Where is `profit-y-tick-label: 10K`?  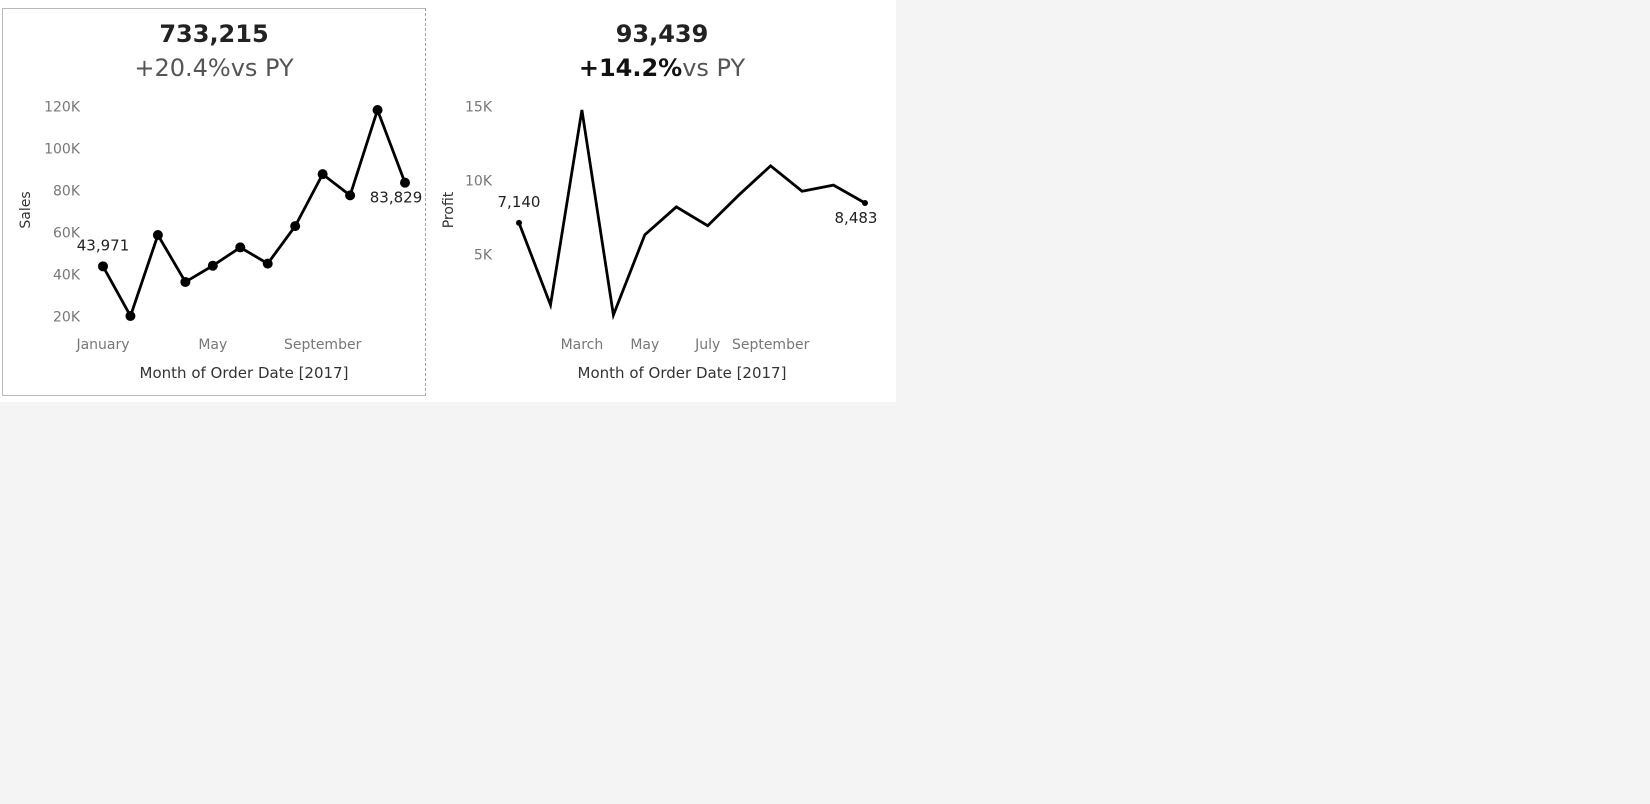 profit-y-tick-label: 10K is located at coordinates (479, 181).